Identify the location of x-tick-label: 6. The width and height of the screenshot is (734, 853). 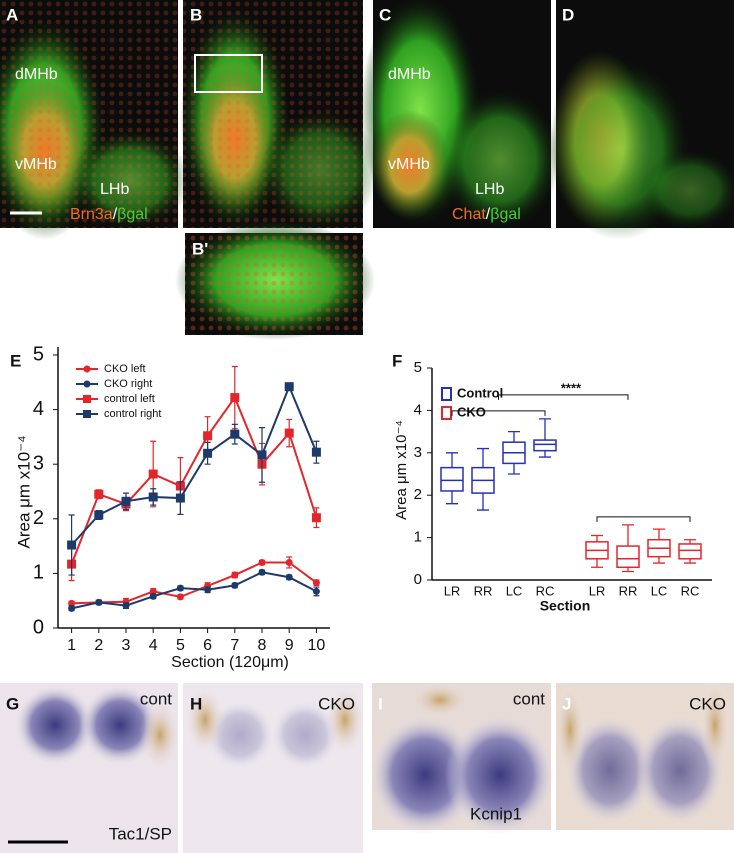
(207, 645).